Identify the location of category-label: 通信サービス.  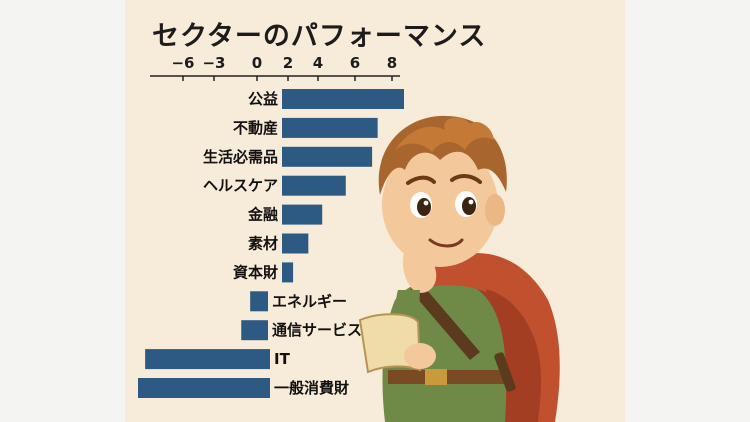
(317, 330).